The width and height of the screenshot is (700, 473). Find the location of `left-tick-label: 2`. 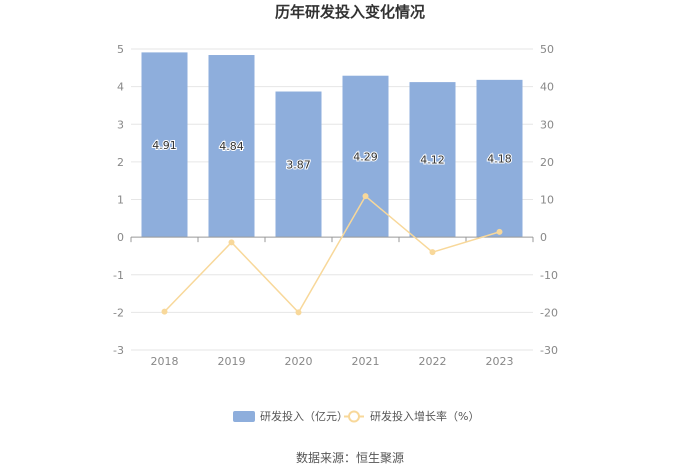

left-tick-label: 2 is located at coordinates (120, 162).